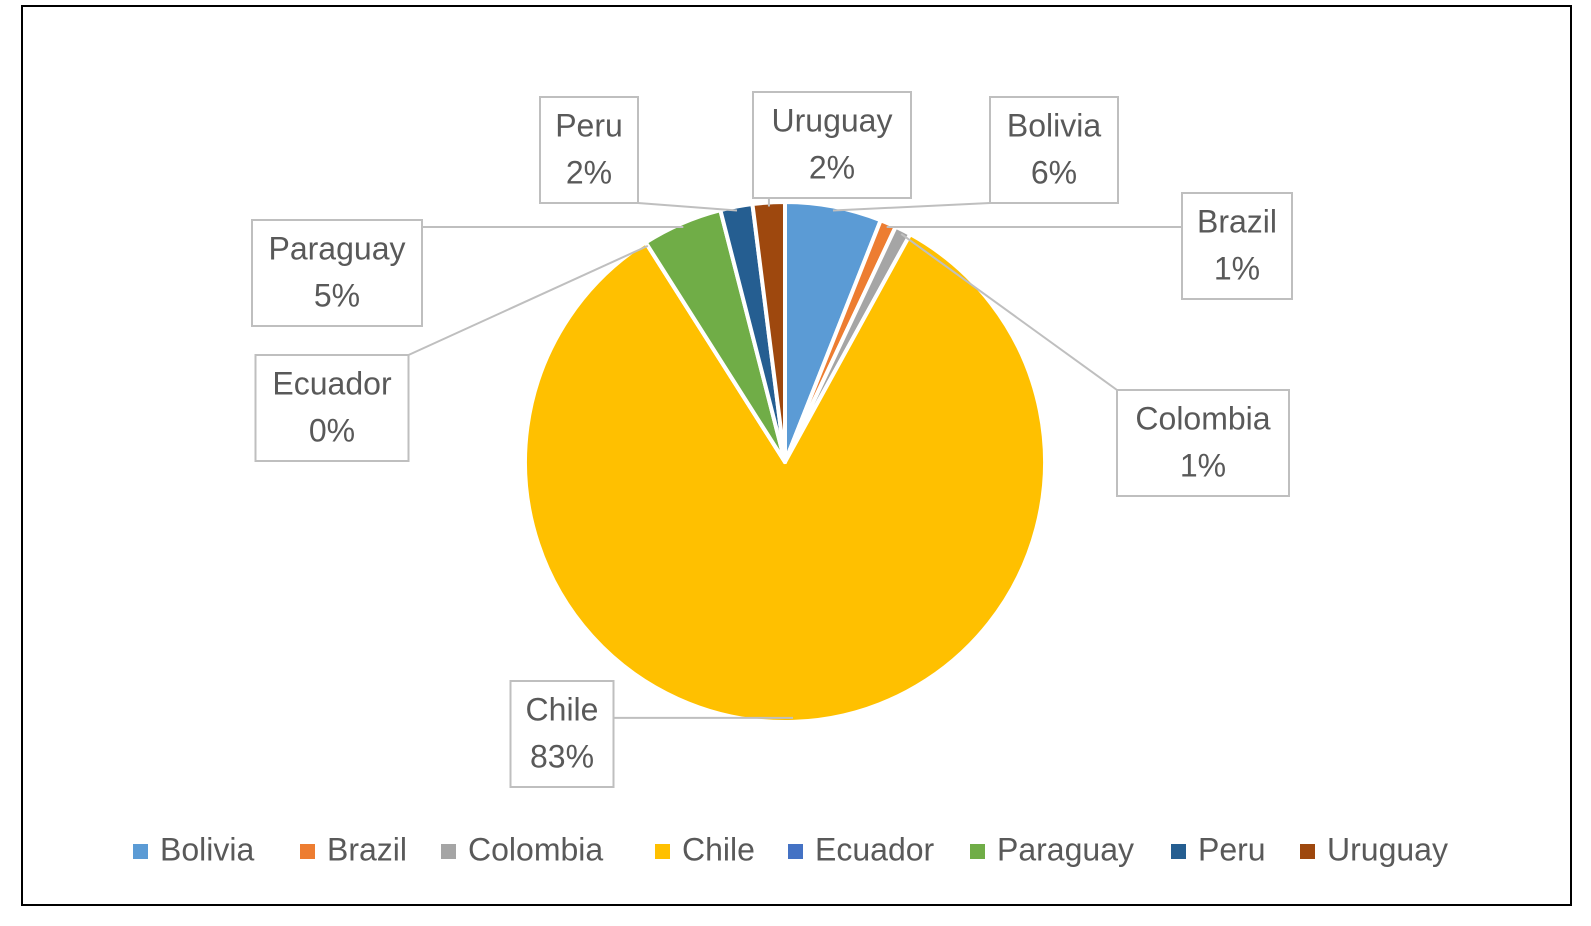 The height and width of the screenshot is (926, 1591). What do you see at coordinates (367, 849) in the screenshot?
I see `legend-label: Brazil` at bounding box center [367, 849].